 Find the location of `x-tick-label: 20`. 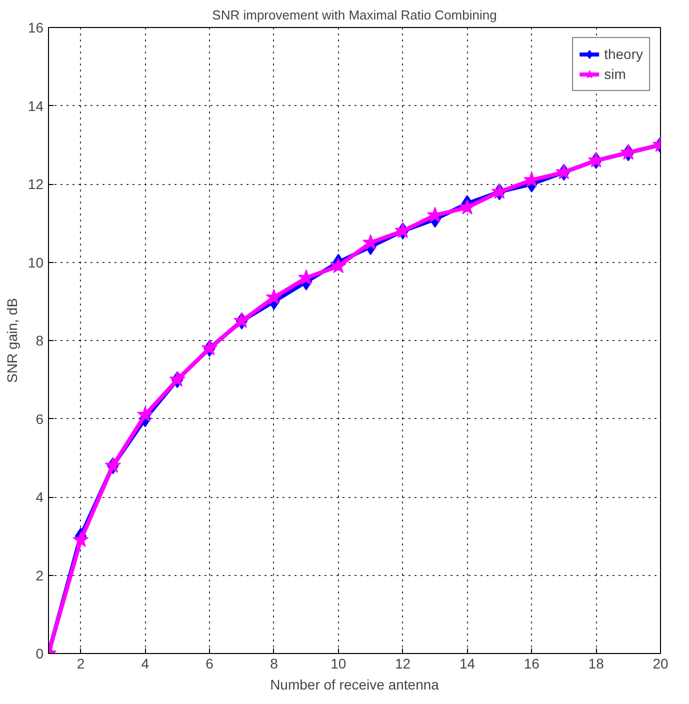

x-tick-label: 20 is located at coordinates (660, 664).